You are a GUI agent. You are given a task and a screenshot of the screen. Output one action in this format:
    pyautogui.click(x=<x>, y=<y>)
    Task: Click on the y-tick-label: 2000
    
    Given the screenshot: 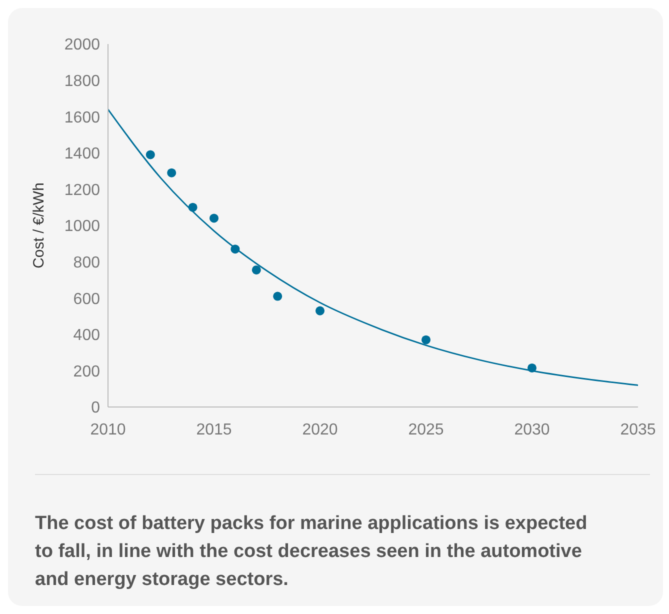 What is the action you would take?
    pyautogui.click(x=82, y=45)
    